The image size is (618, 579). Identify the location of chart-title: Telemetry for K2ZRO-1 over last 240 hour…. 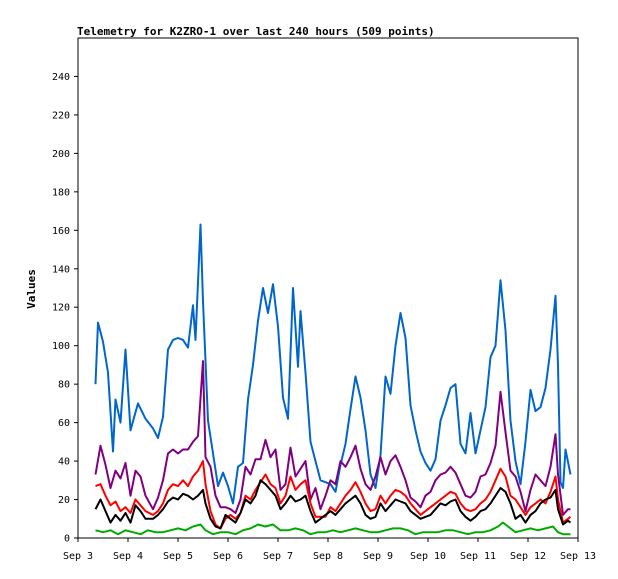
(256, 31).